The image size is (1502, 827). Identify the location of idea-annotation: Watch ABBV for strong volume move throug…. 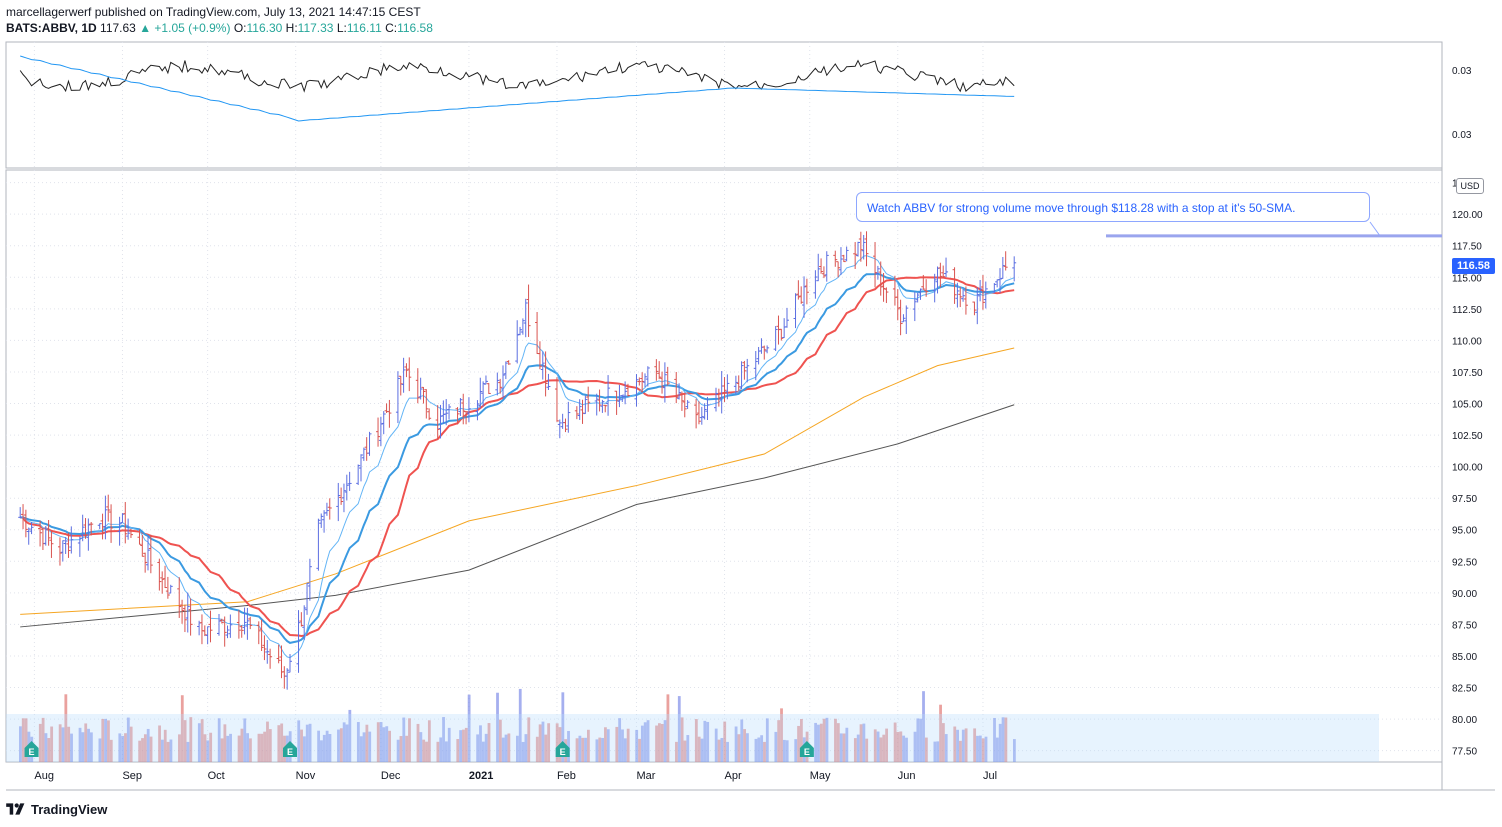
(1113, 207).